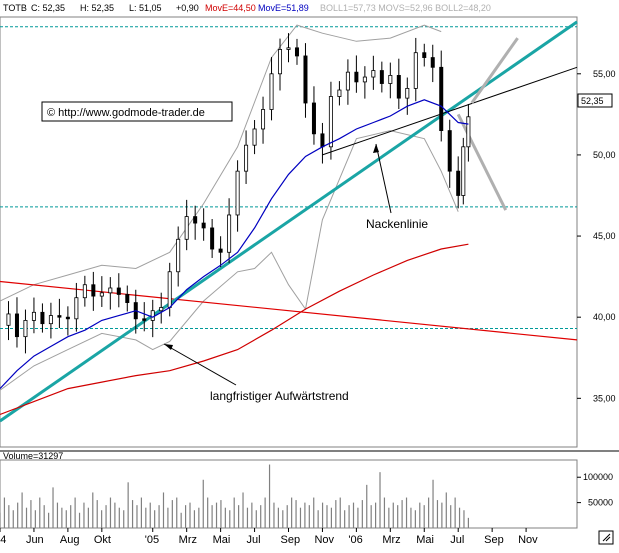 This screenshot has width=619, height=553. What do you see at coordinates (598, 477) in the screenshot?
I see `vol-tick-label: 100000` at bounding box center [598, 477].